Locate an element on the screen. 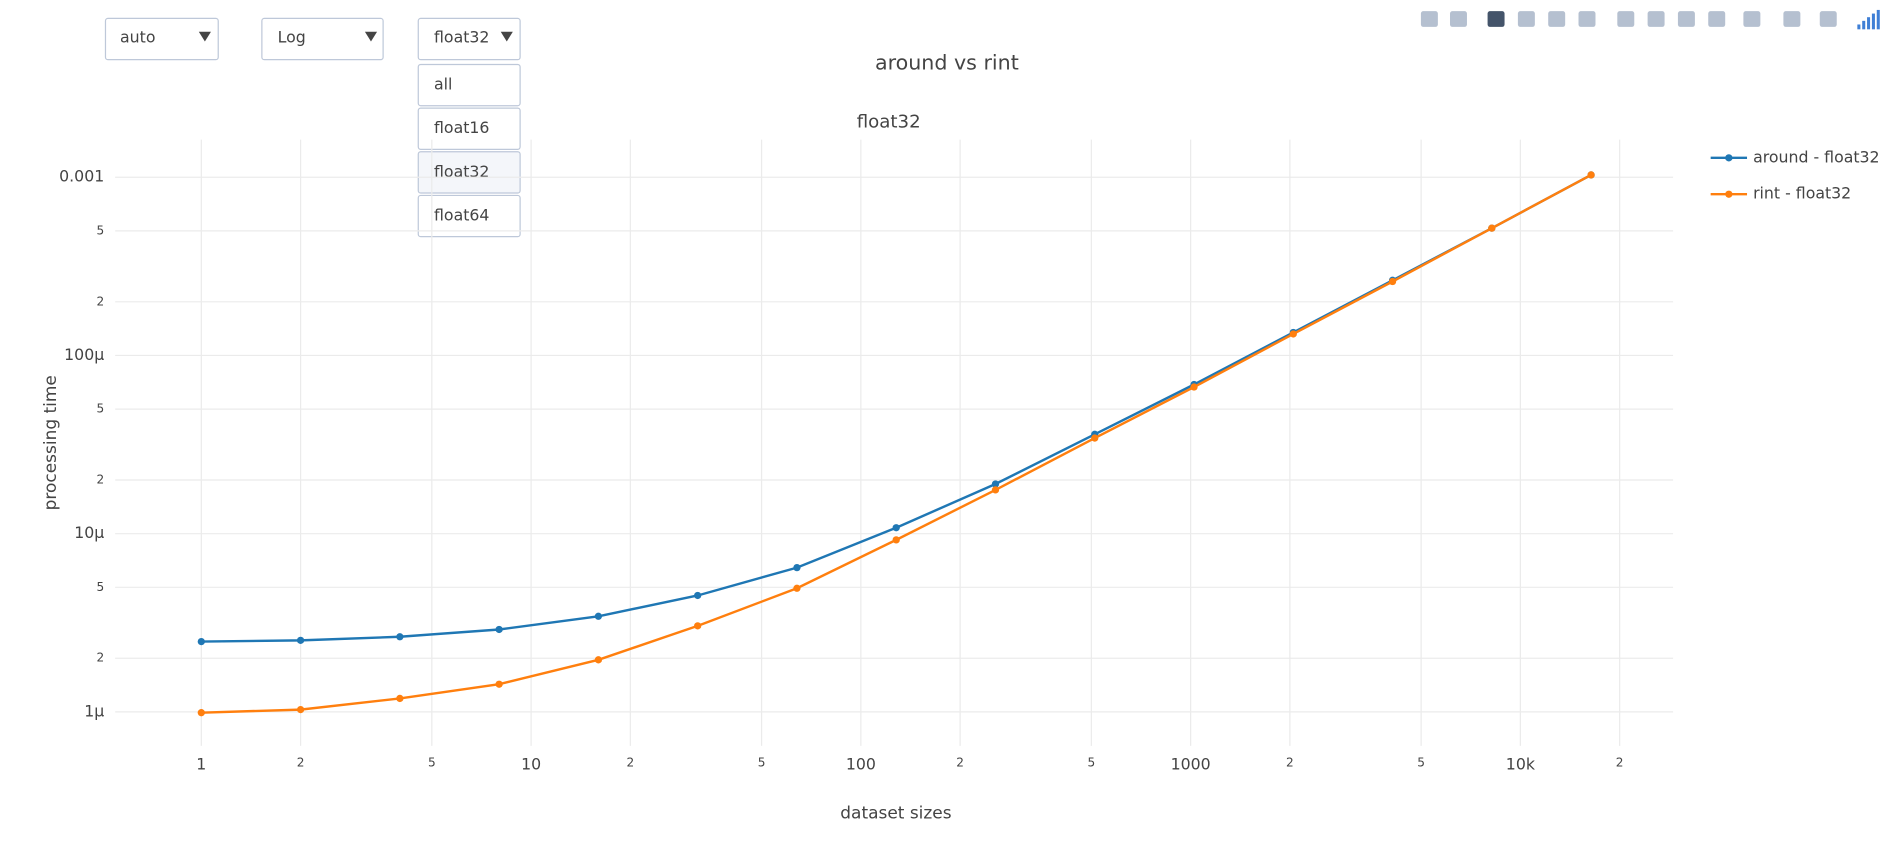 This screenshot has height=841, width=1901. y-tick-label: 1µ is located at coordinates (94, 710).